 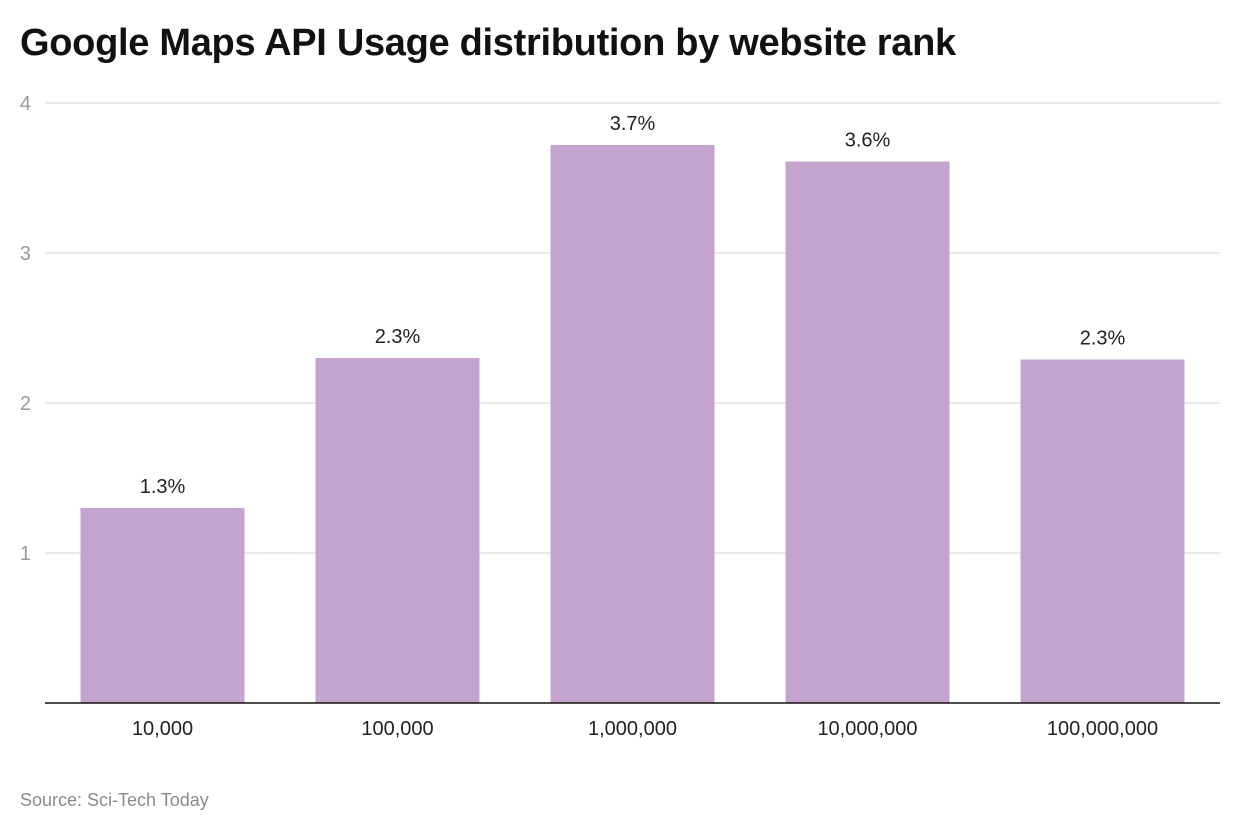 What do you see at coordinates (397, 729) in the screenshot?
I see `x-tick-label: 100,000` at bounding box center [397, 729].